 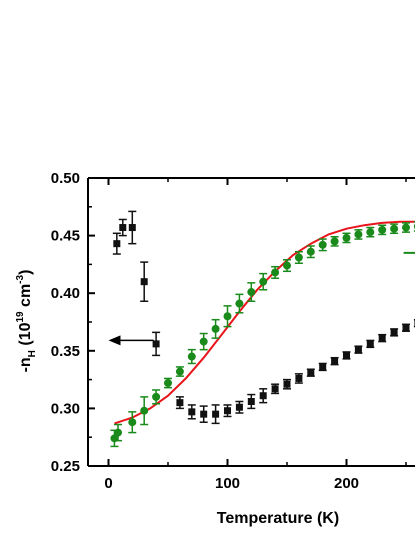 I want to click on x-axis-title: Temperature (K), so click(x=278, y=518).